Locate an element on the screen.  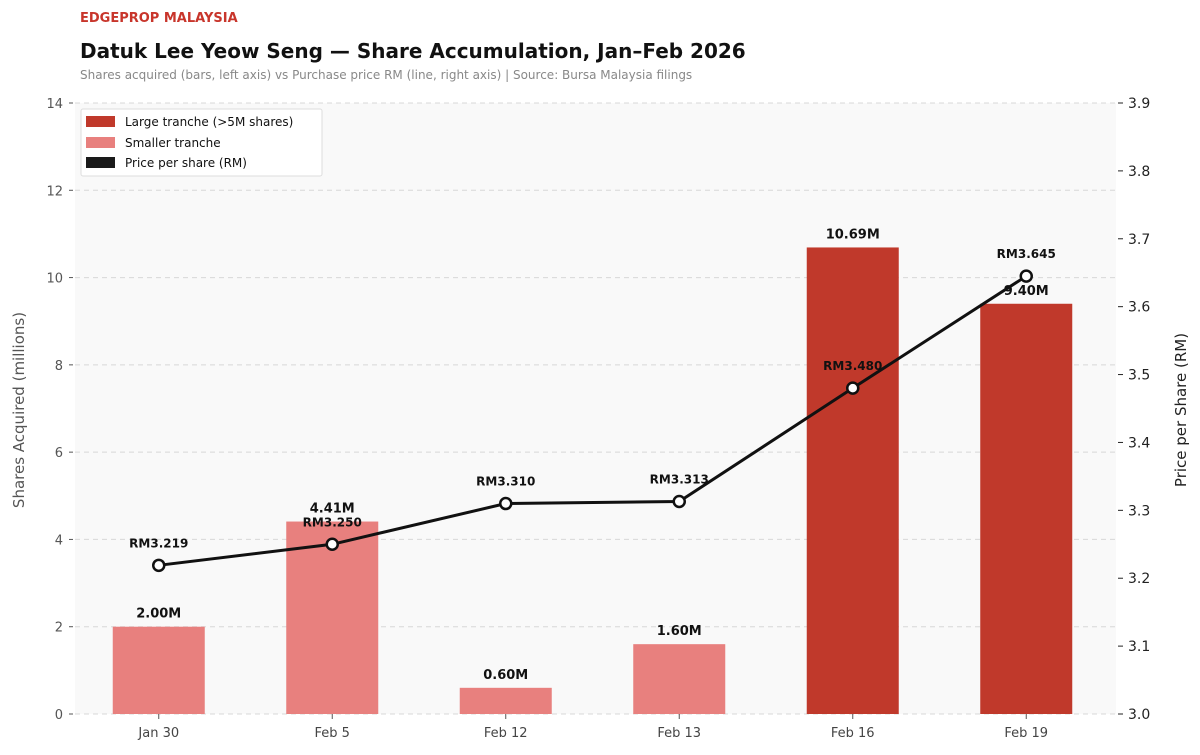
x-tick-label: Feb 16 is located at coordinates (853, 733).